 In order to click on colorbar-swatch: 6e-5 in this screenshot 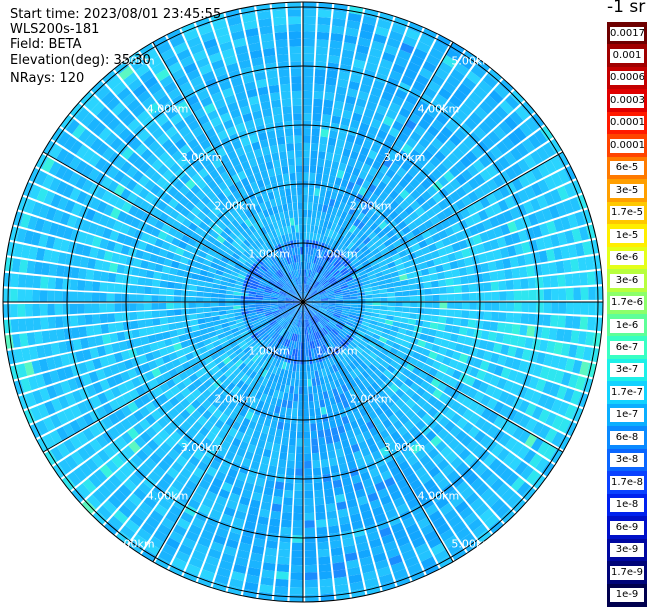, I will do `click(627, 168)`.